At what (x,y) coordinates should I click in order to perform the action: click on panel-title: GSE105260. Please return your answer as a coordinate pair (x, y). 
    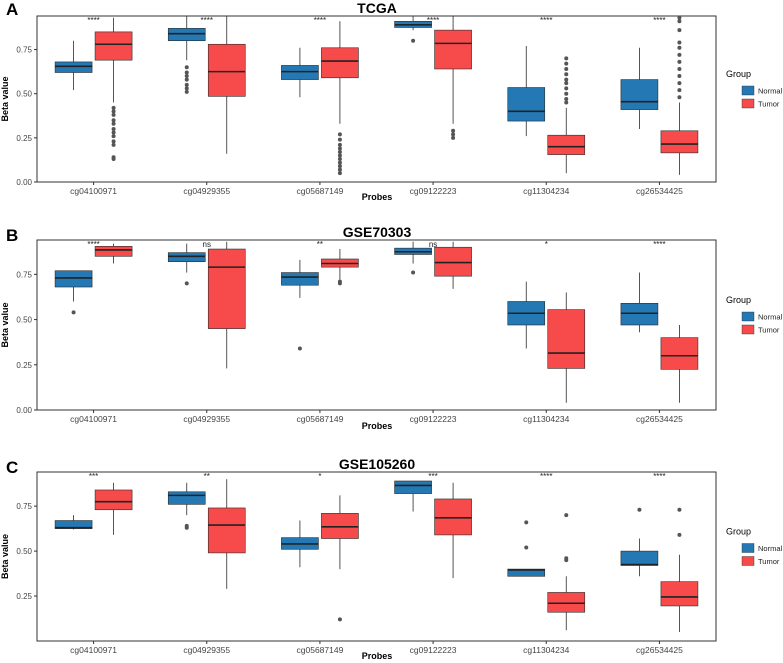
    Looking at the image, I should click on (377, 464).